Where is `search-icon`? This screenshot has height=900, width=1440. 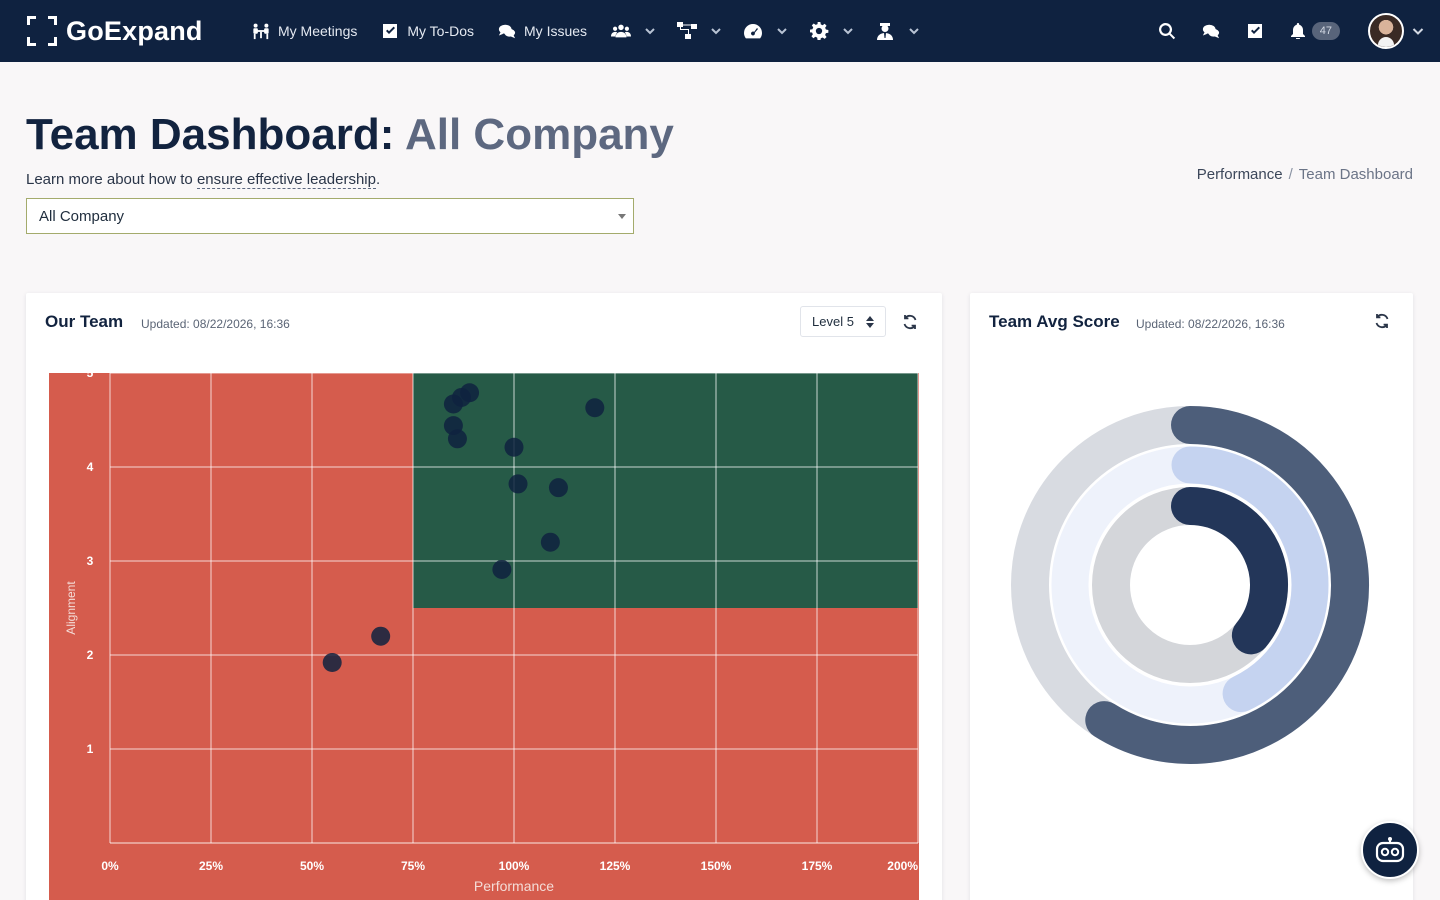 search-icon is located at coordinates (1167, 31).